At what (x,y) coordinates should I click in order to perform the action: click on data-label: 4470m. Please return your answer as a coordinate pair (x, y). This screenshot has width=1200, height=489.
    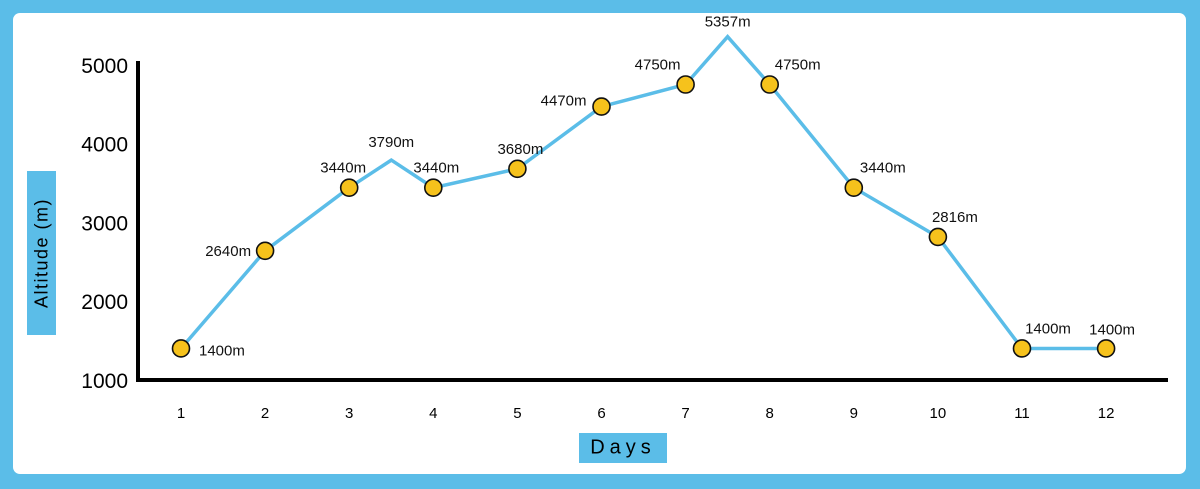
    Looking at the image, I should click on (564, 101).